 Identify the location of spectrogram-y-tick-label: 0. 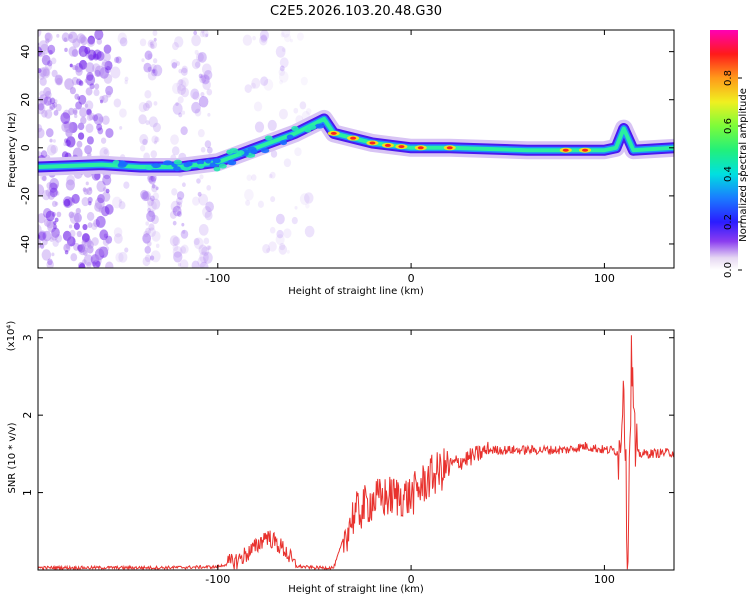
(25, 147).